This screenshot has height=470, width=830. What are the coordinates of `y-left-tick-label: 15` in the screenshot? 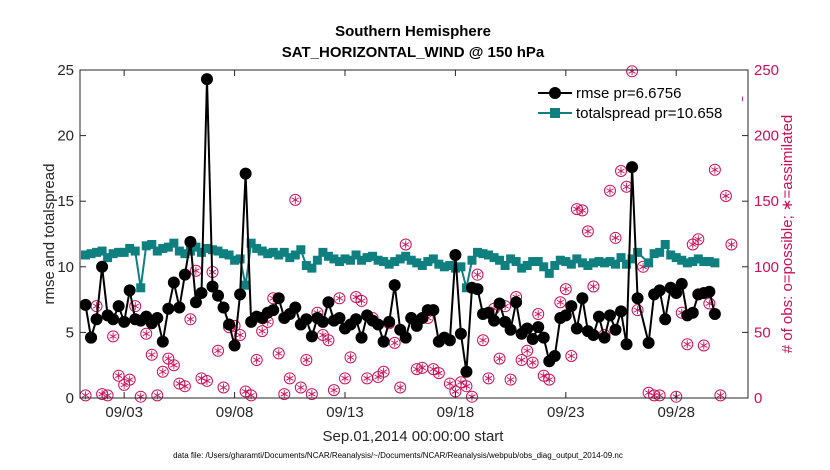 It's located at (65, 201).